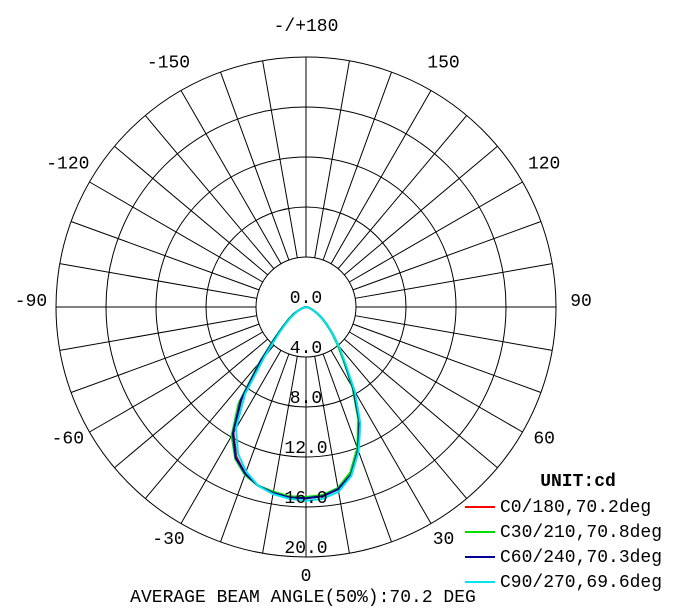 This screenshot has height=615, width=692. Describe the element at coordinates (305, 449) in the screenshot. I see `r-tick-label: 12.0` at that location.